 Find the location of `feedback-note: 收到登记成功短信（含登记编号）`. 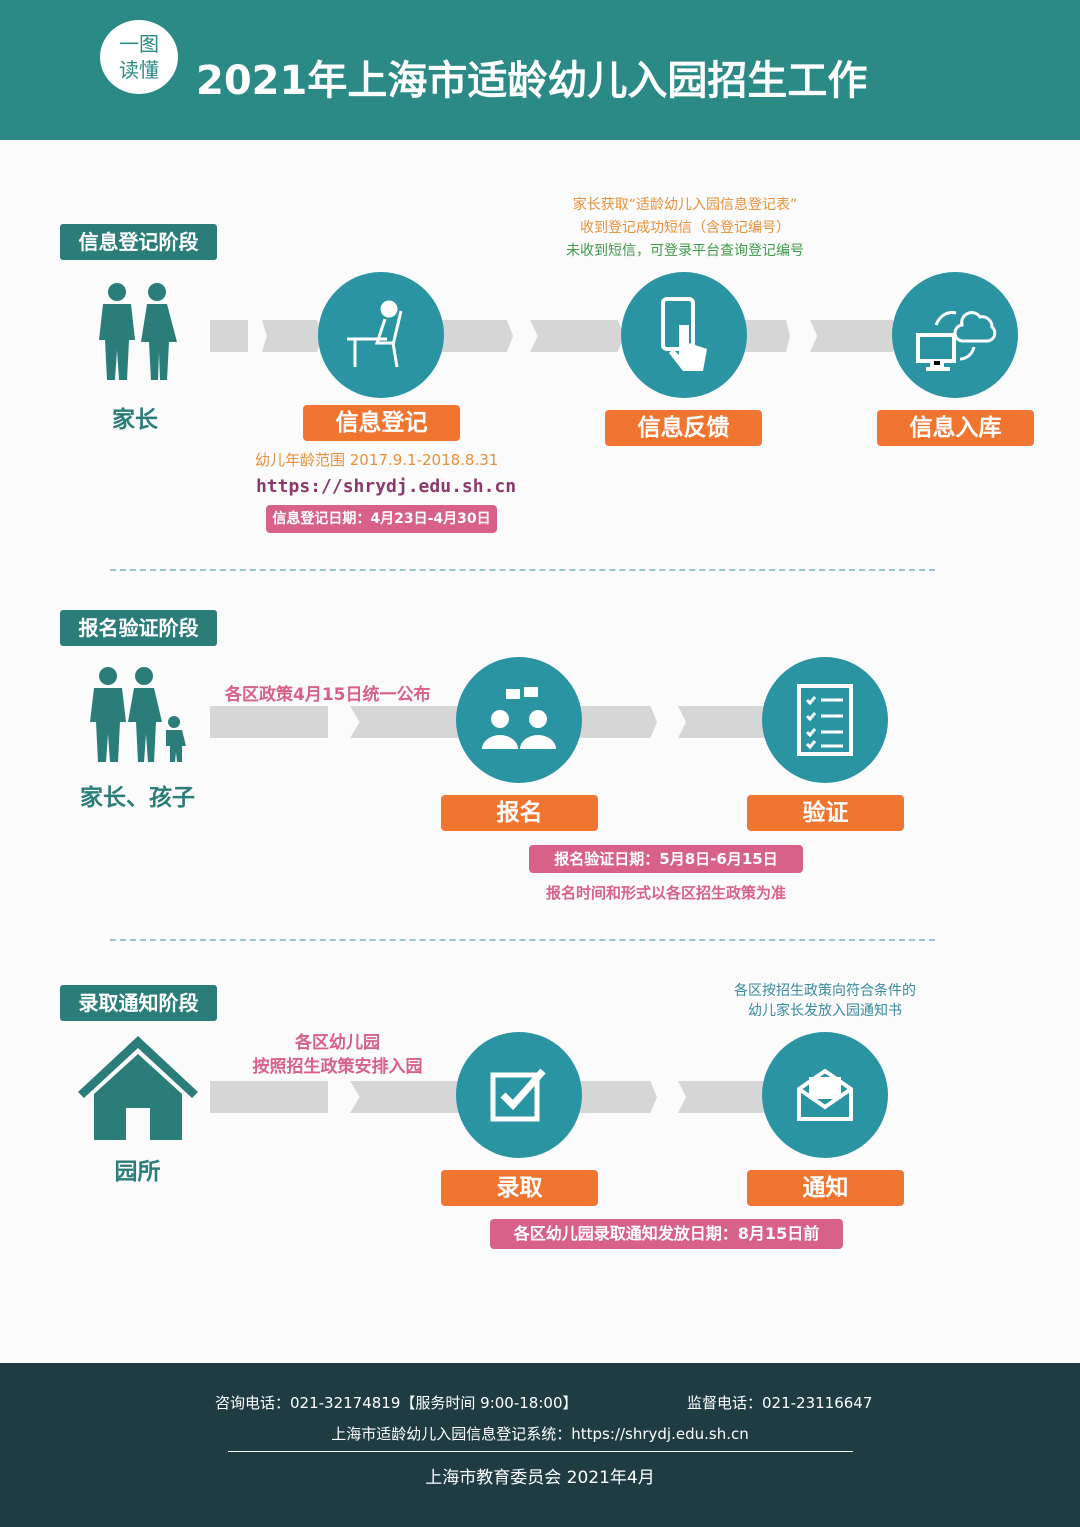

feedback-note: 收到登记成功短信（含登记编号） is located at coordinates (685, 228).